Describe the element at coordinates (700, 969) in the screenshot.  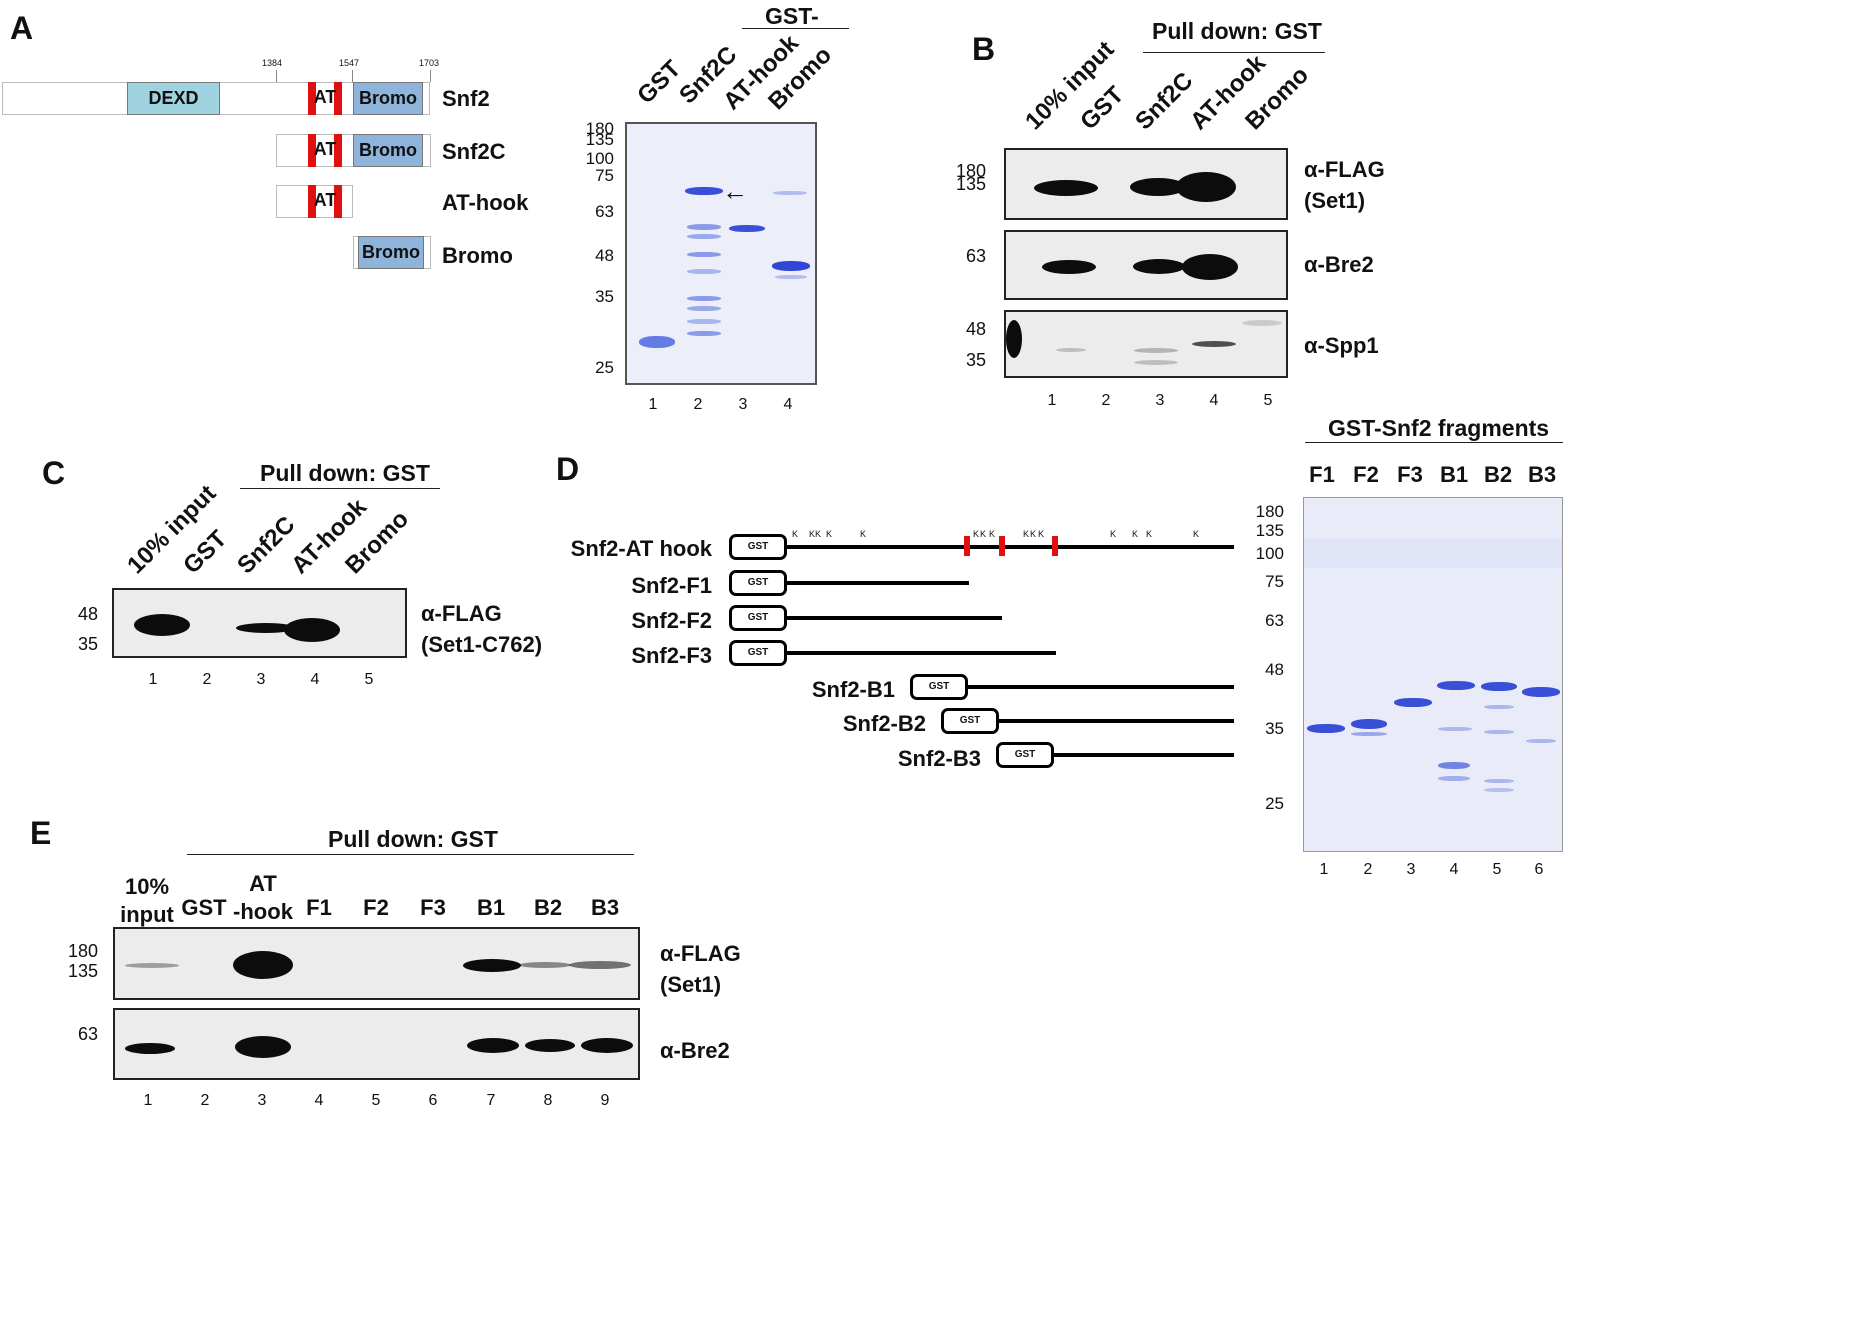
I see `antibody-label: α-FLAG (Set1)` at that location.